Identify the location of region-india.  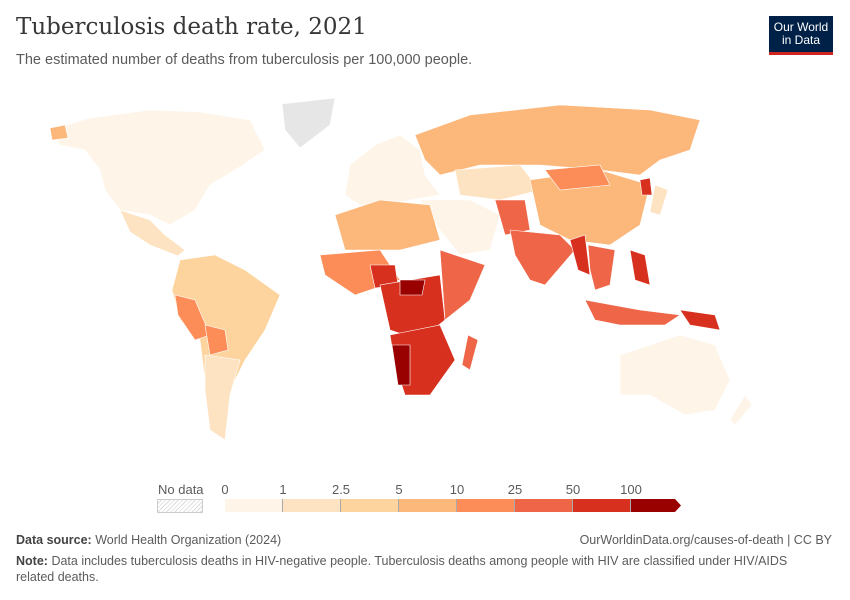
(542, 257).